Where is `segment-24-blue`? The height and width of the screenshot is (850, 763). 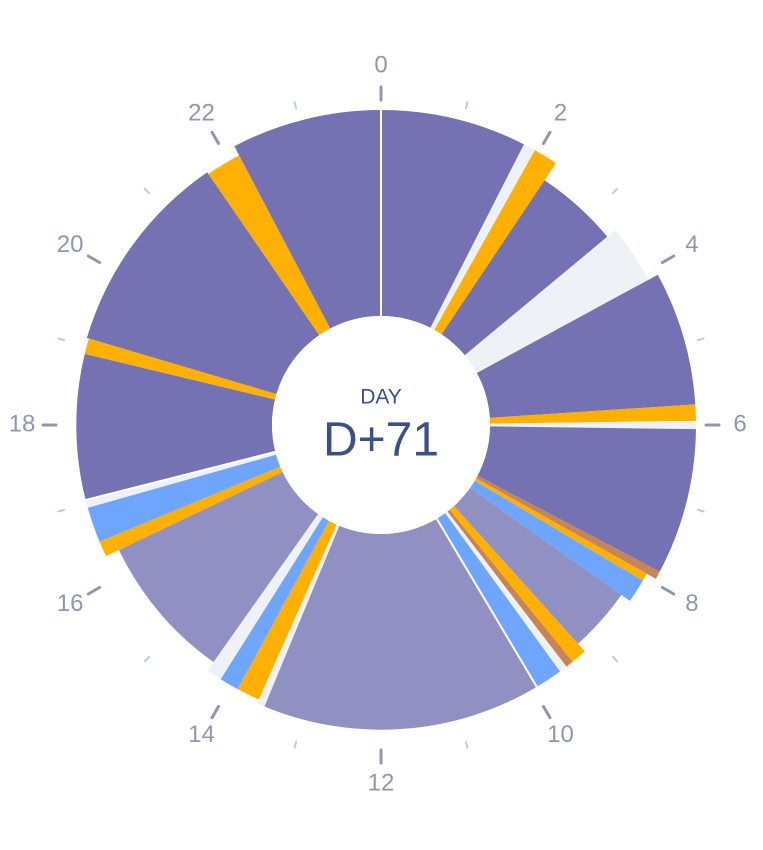
segment-24-blue is located at coordinates (184, 498).